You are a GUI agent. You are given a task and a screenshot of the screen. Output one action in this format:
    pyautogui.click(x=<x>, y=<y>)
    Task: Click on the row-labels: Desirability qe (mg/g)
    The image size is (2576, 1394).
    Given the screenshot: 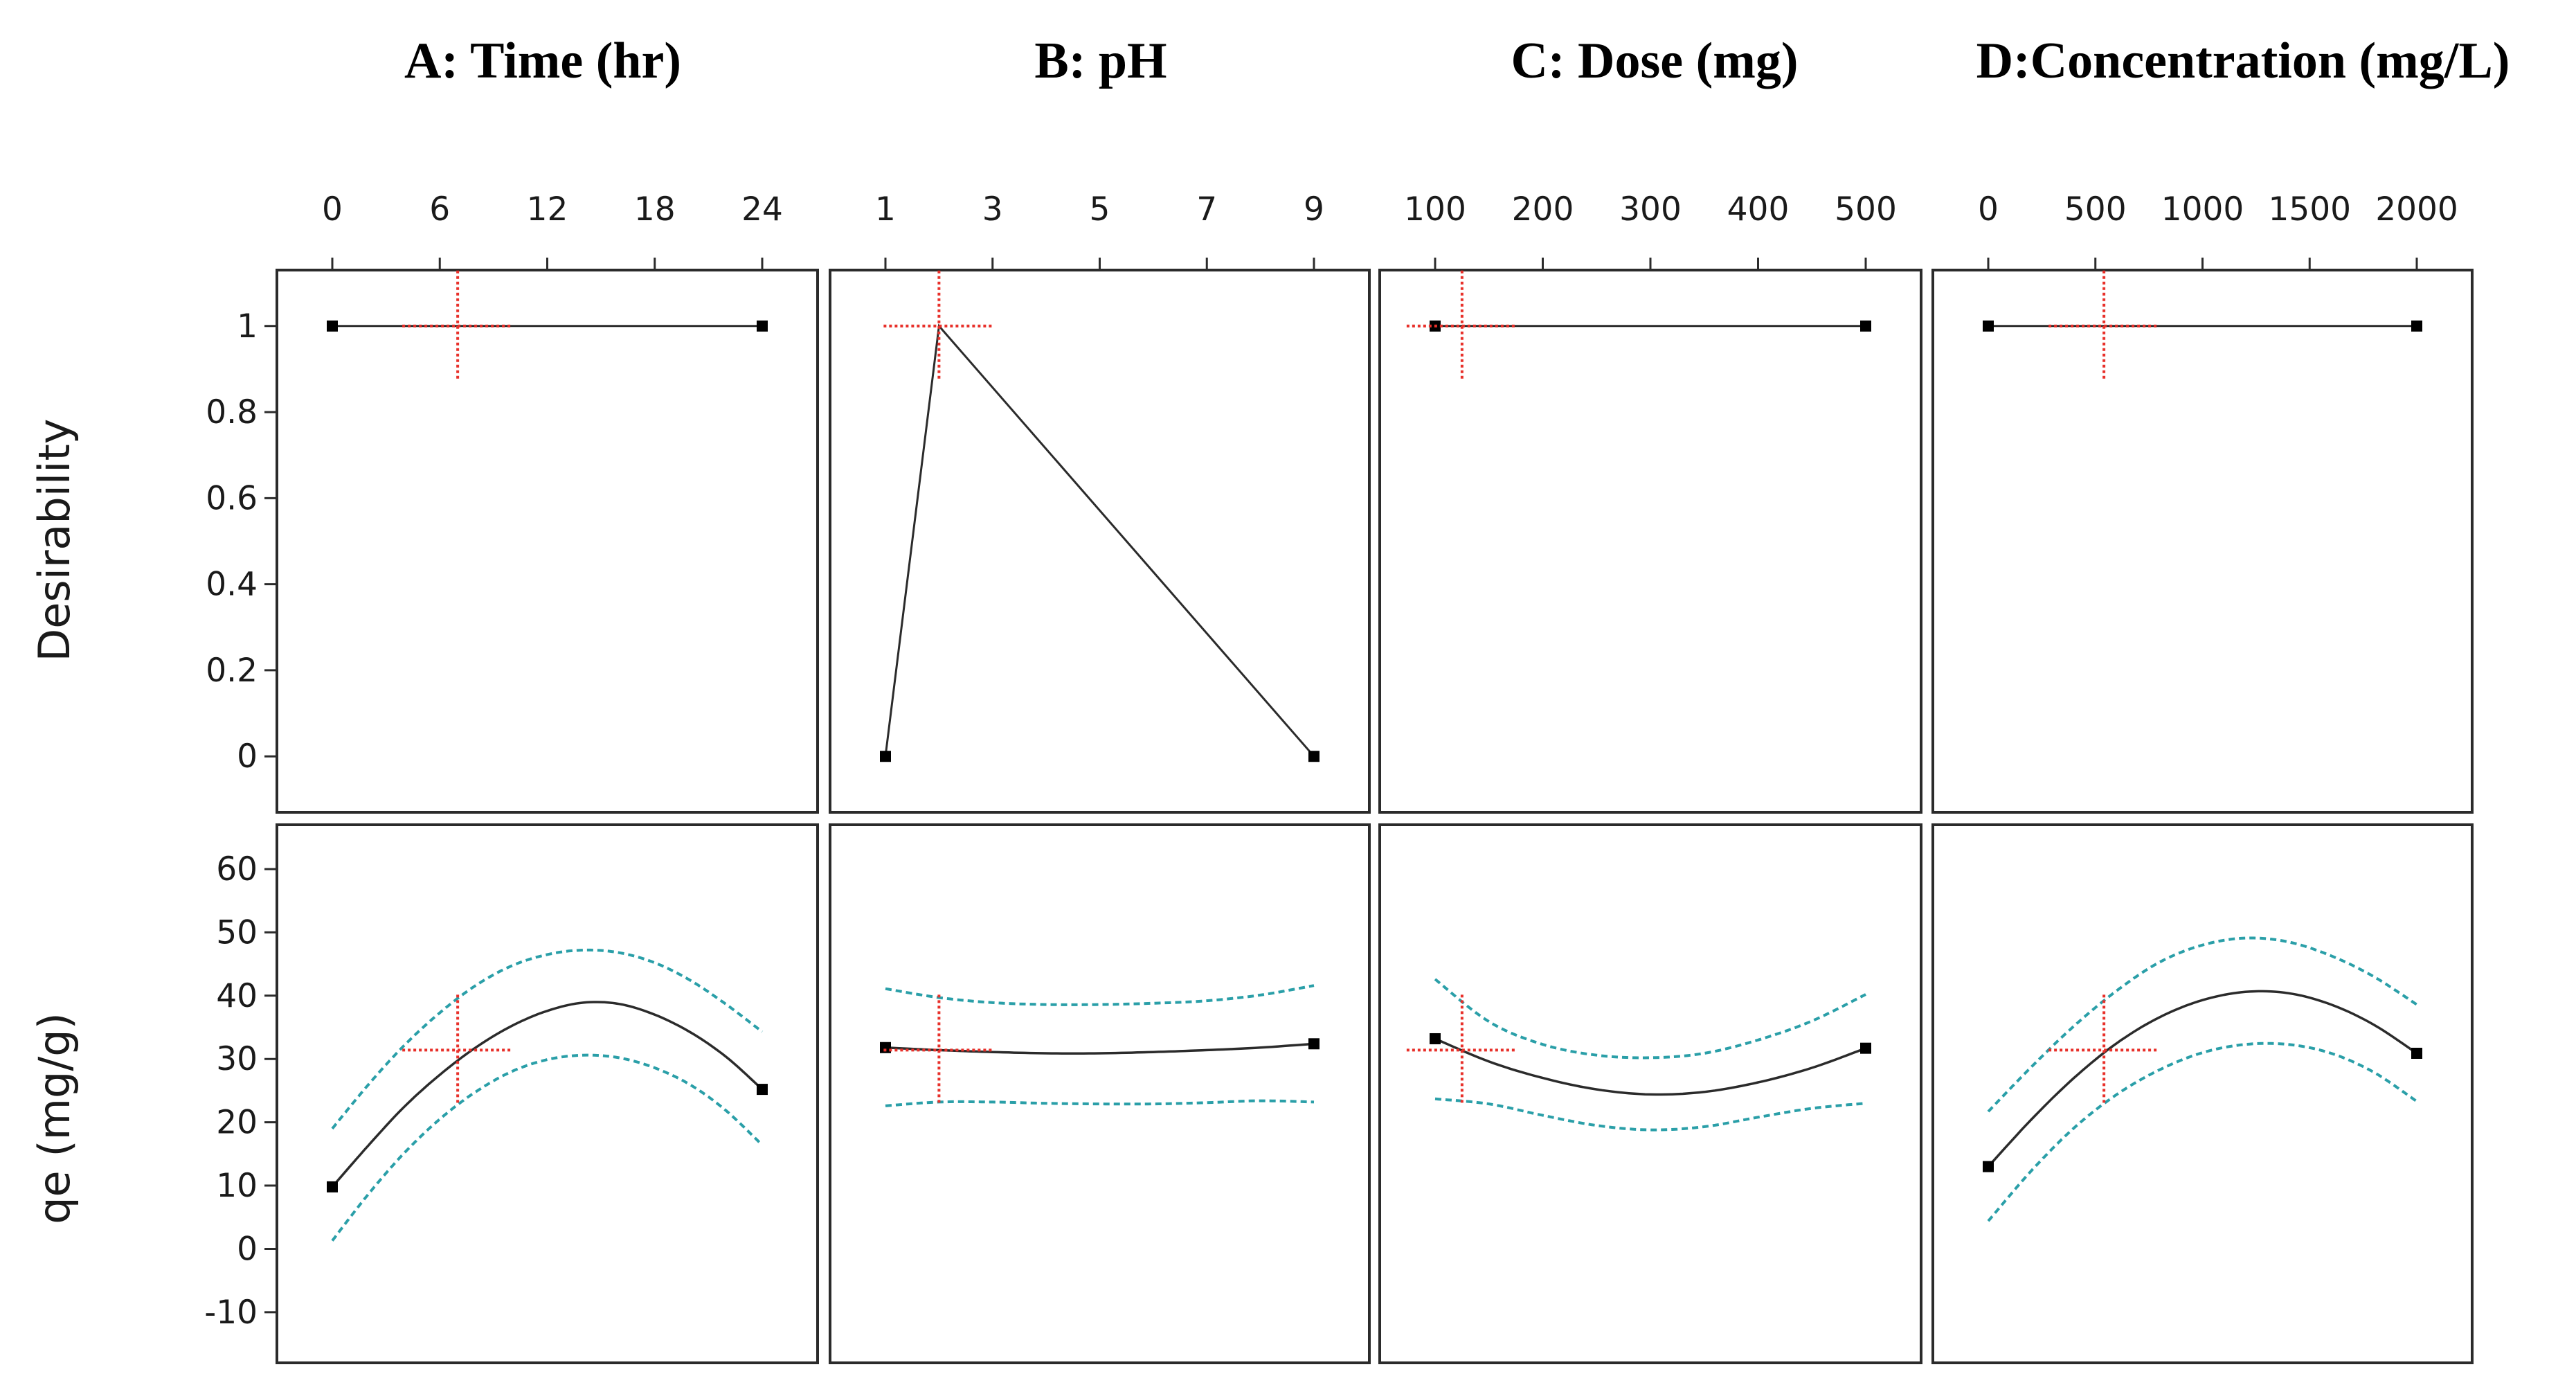 What is the action you would take?
    pyautogui.click(x=54, y=821)
    